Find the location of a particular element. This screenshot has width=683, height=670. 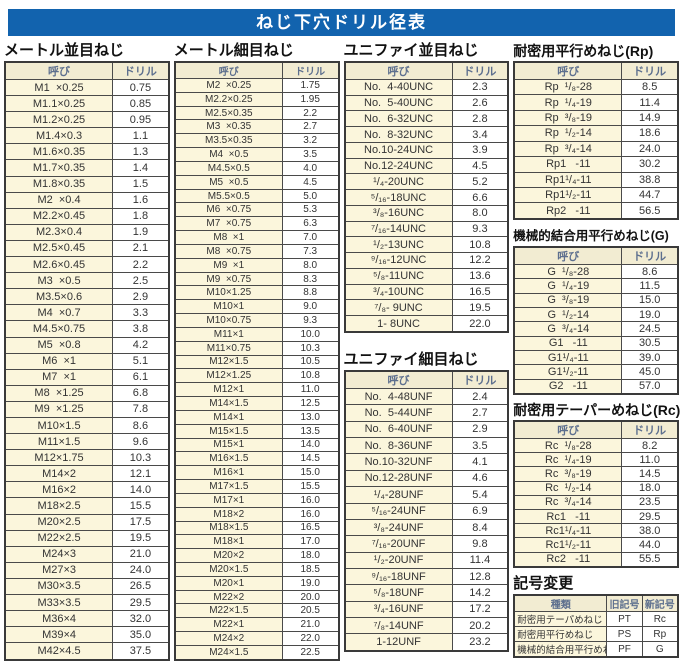

table-row: M5 ×0.8 4.2 is located at coordinates (87, 345).